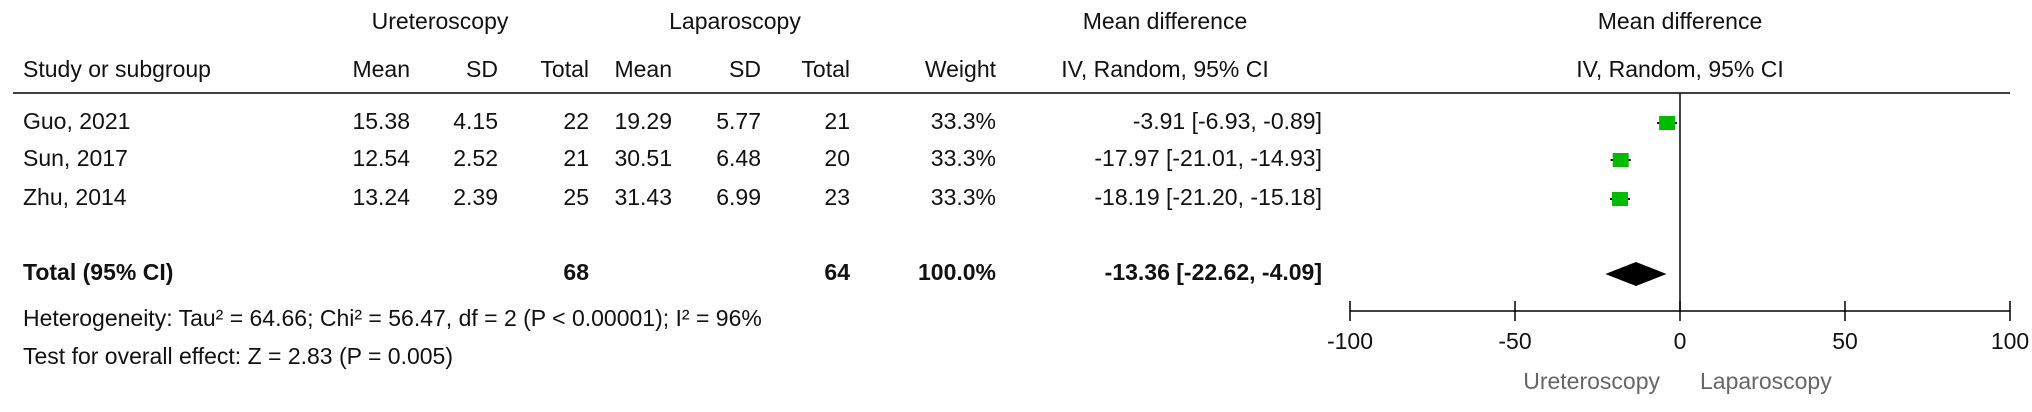 This screenshot has width=2032, height=412. I want to click on table-cell: 6.99, so click(738, 197).